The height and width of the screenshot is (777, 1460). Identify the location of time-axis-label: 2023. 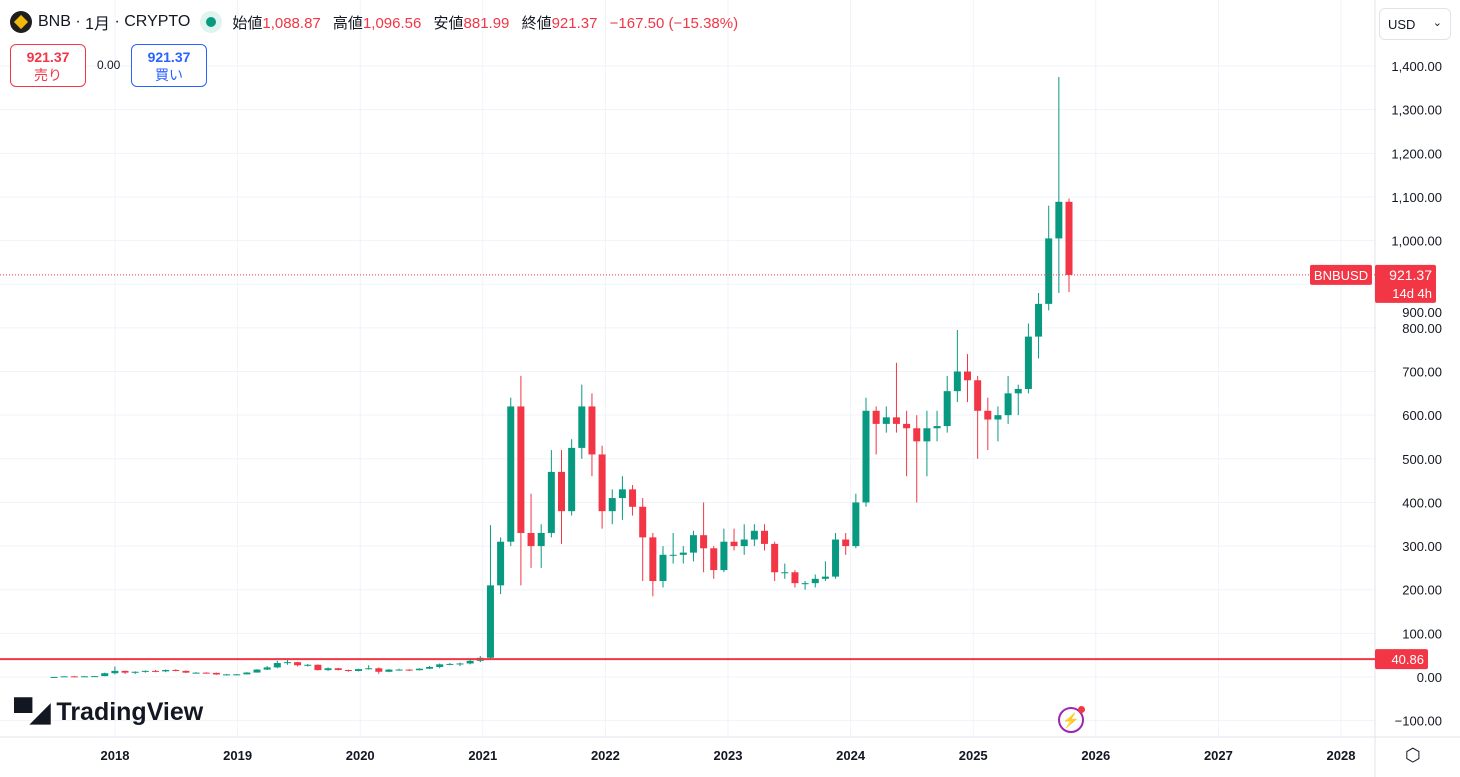
(728, 755).